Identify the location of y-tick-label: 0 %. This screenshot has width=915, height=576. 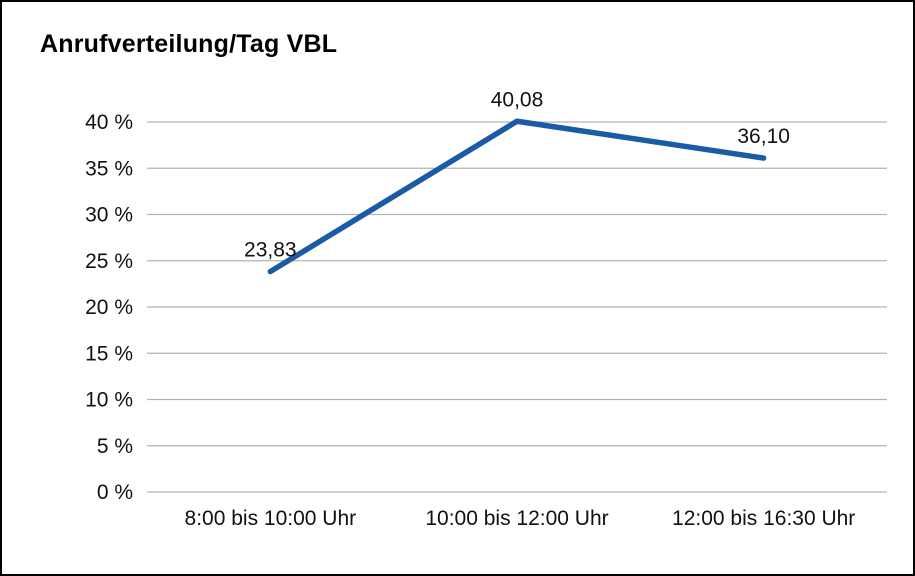
(115, 492).